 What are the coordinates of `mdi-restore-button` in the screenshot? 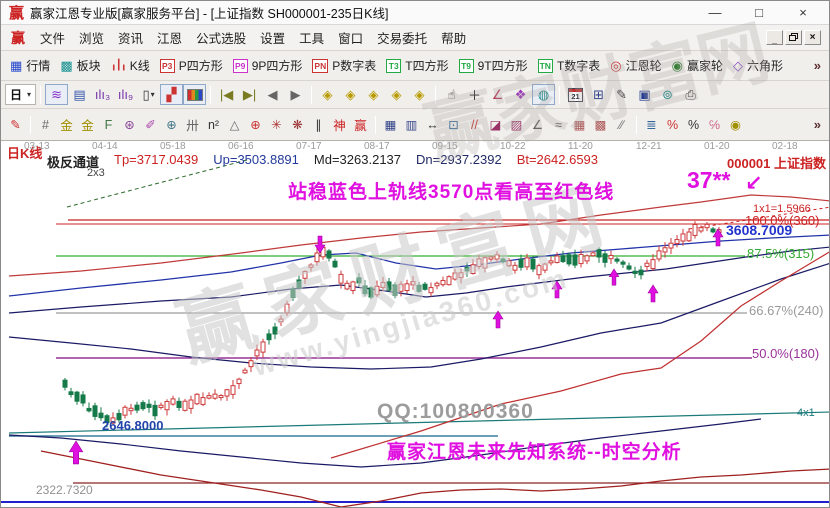 It's located at (793, 37).